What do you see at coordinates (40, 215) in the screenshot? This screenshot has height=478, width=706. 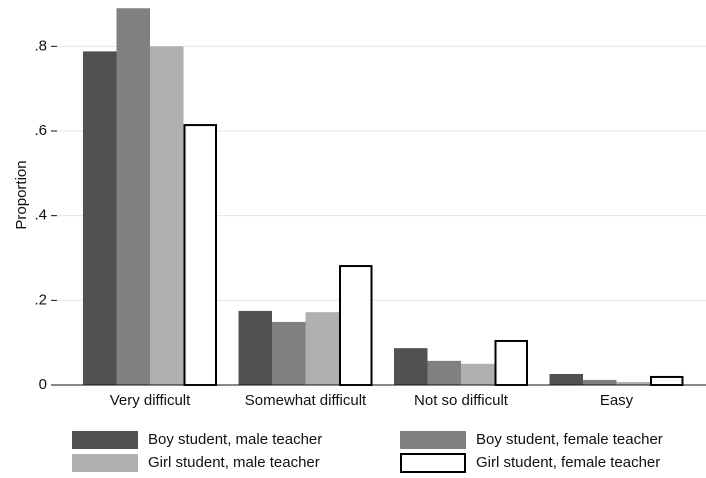 I see `y-tick-label: .4` at bounding box center [40, 215].